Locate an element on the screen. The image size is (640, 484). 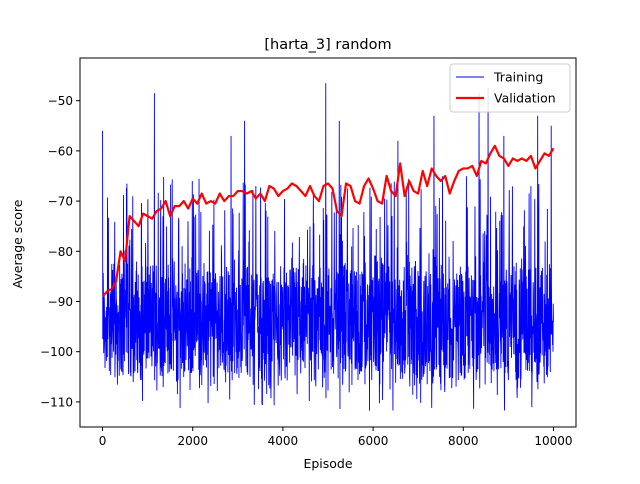
legend-label-training: Training is located at coordinates (518, 77).